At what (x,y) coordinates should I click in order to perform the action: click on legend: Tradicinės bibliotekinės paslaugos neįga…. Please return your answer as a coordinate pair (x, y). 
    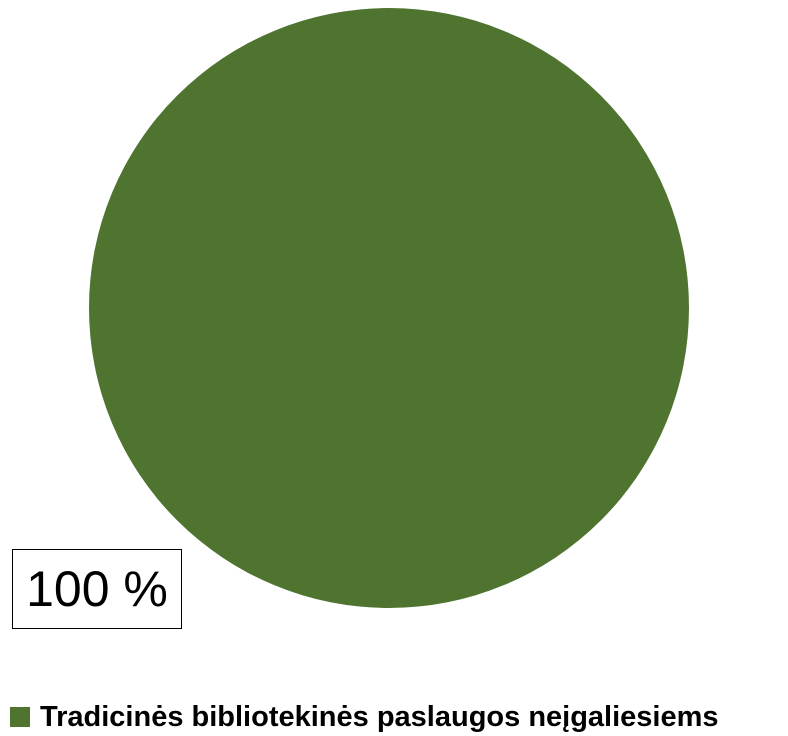
    Looking at the image, I should click on (364, 717).